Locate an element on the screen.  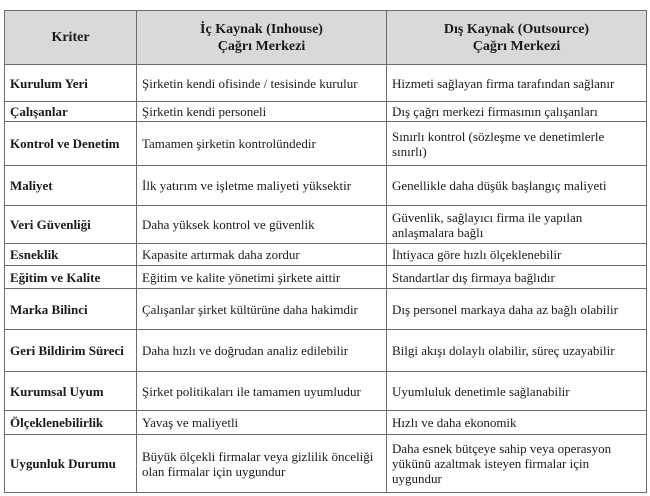
criterion-cell: Eğitim ve Kalite is located at coordinates (70, 277).